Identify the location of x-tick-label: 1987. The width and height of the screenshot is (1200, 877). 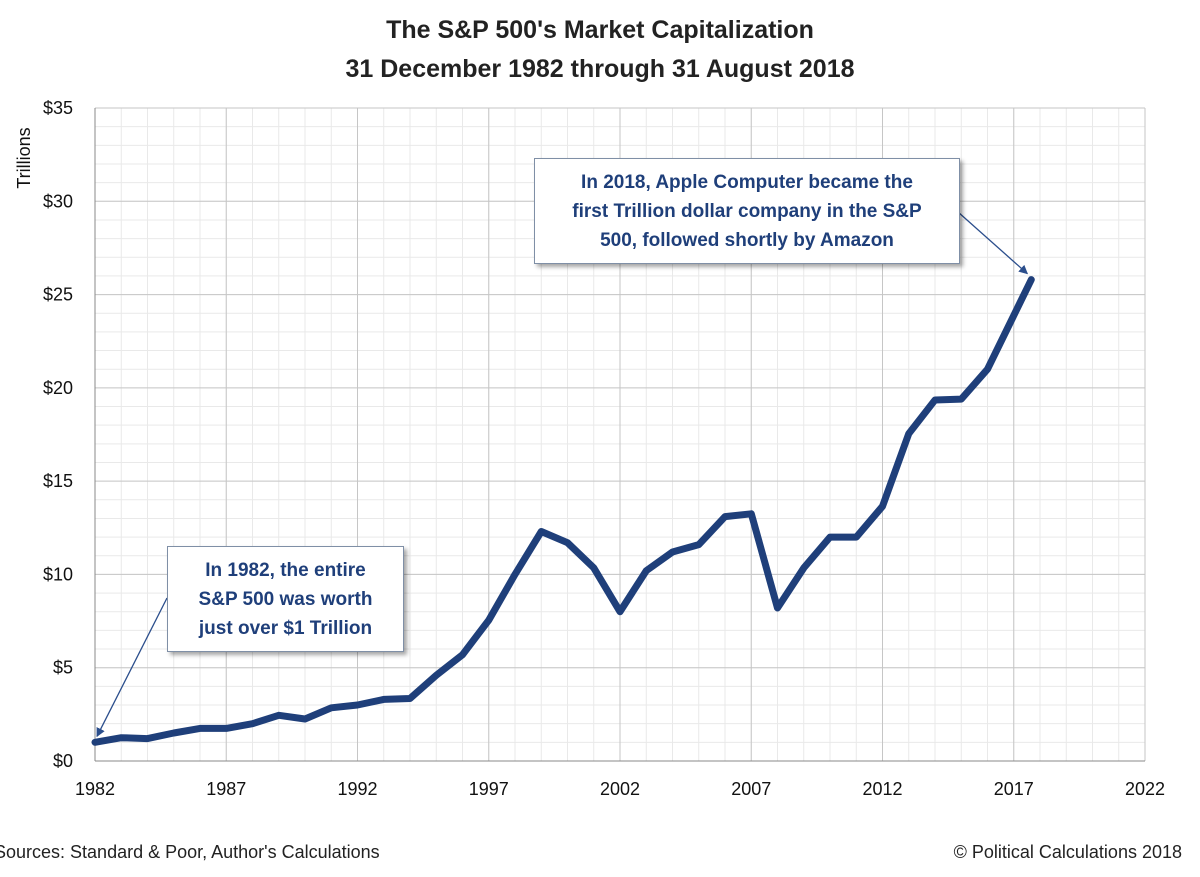
(226, 789).